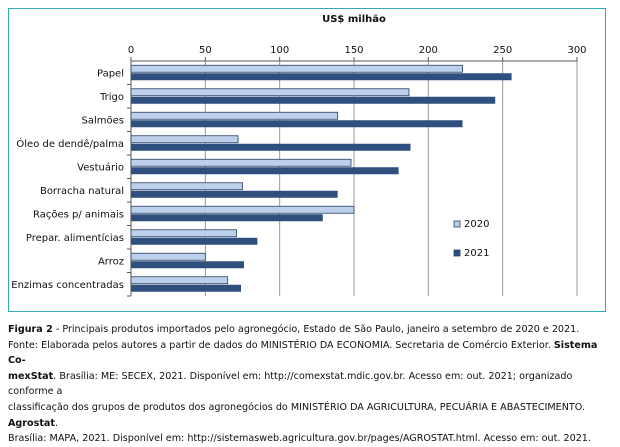  What do you see at coordinates (103, 120) in the screenshot?
I see `category-label: Salmões` at bounding box center [103, 120].